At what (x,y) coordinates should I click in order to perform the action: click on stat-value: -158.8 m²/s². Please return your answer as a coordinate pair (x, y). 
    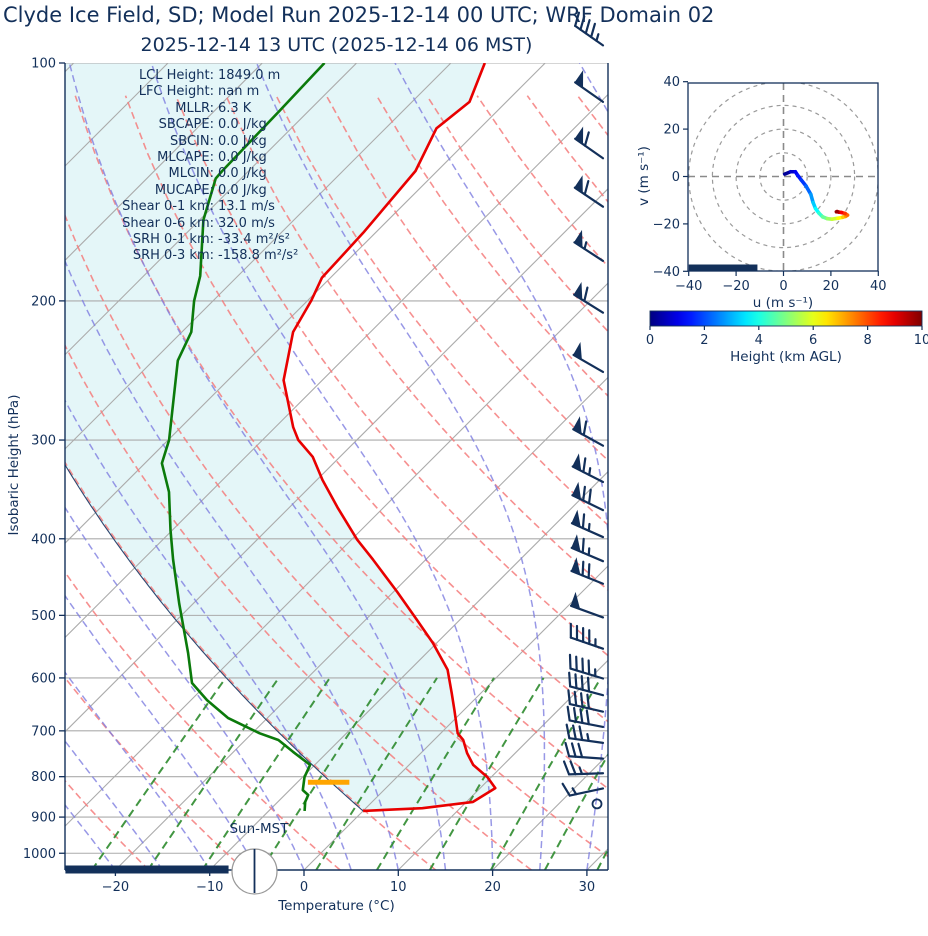
    Looking at the image, I should click on (258, 256).